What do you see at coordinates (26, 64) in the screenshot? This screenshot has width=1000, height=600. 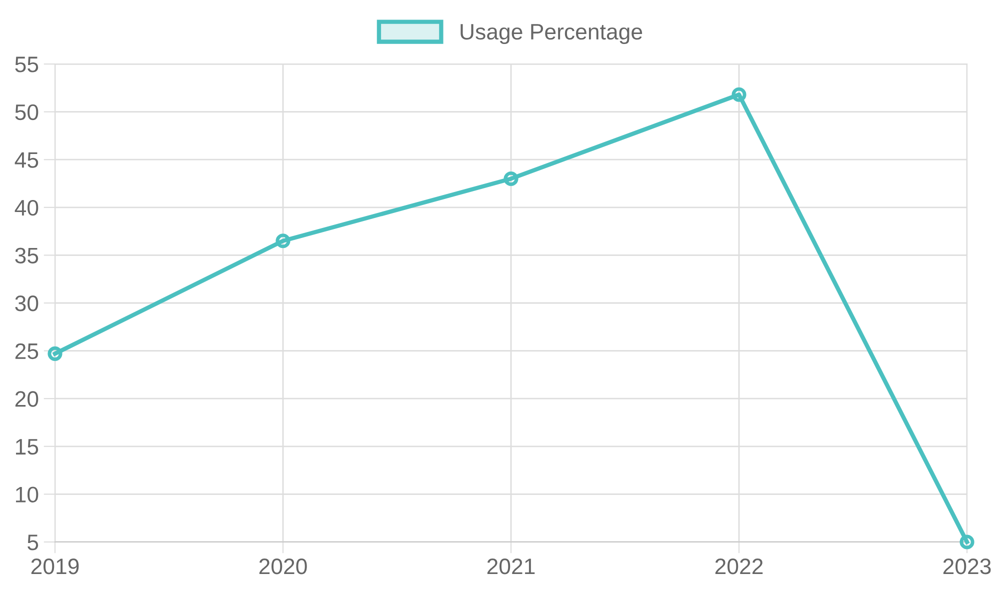 I see `y-tick-label: 55` at bounding box center [26, 64].